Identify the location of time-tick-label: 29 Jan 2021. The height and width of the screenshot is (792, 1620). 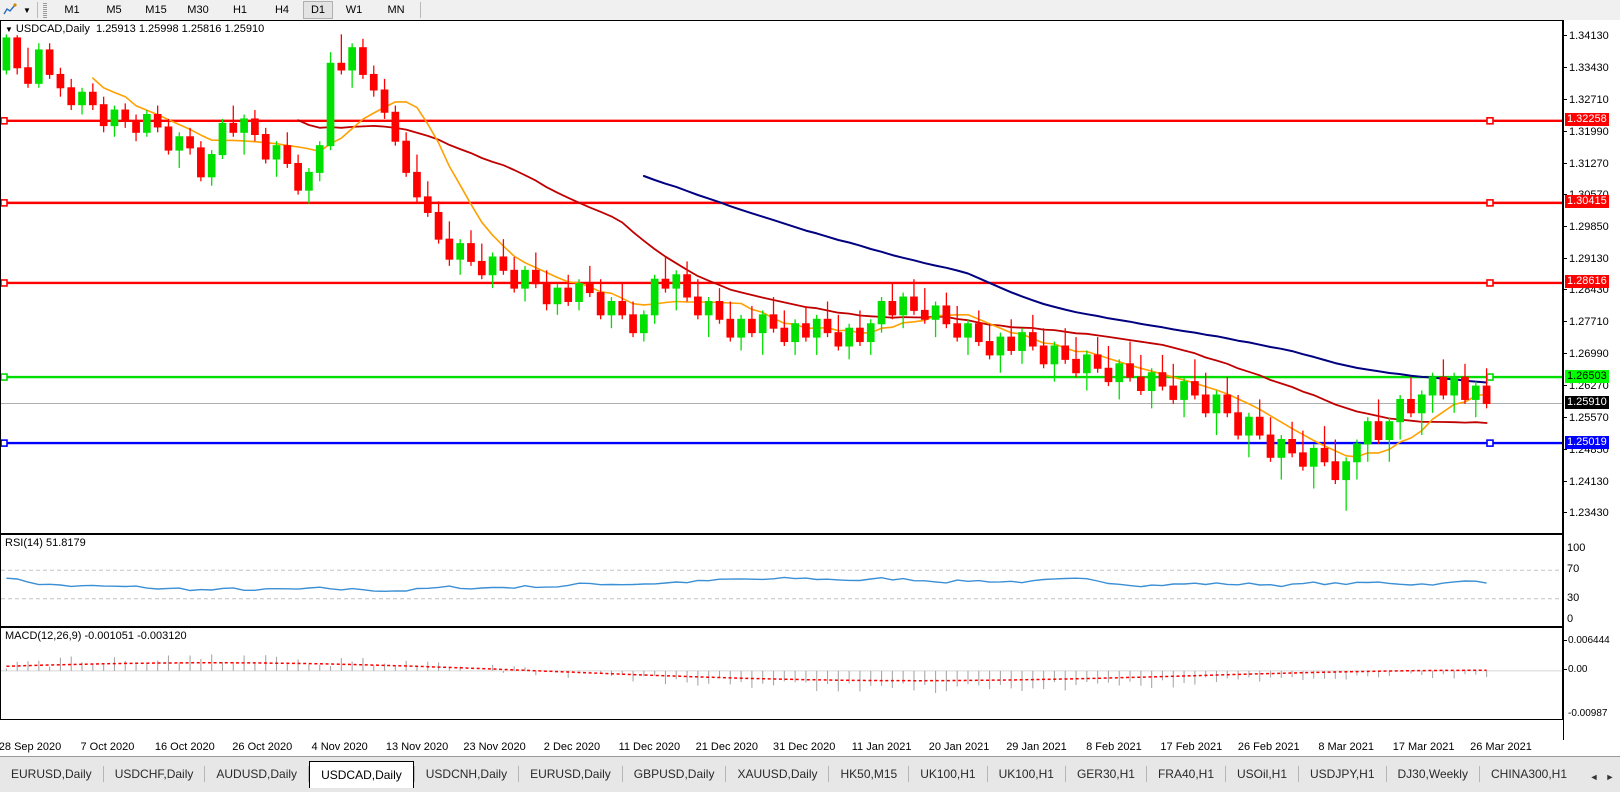
(1036, 747).